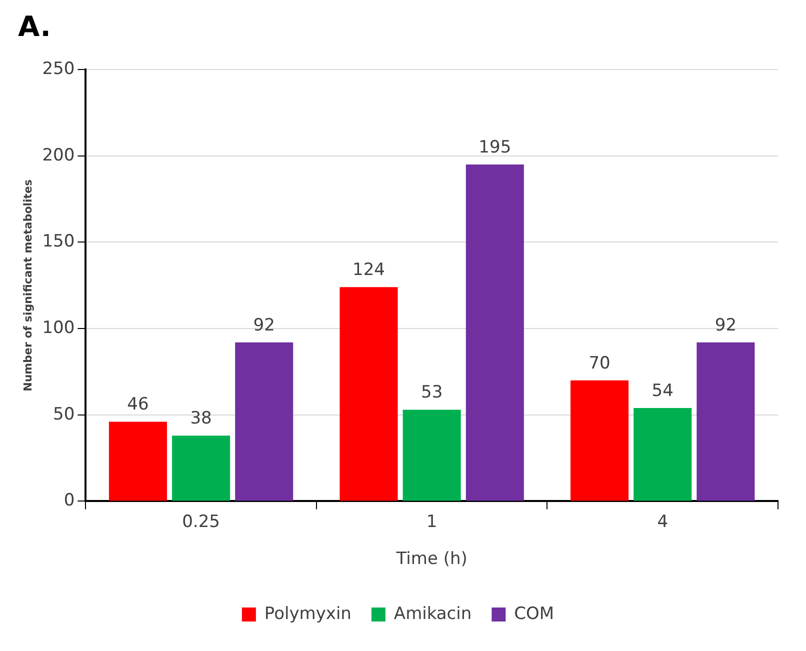 This screenshot has height=651, width=806. I want to click on data-label: 54, so click(663, 390).